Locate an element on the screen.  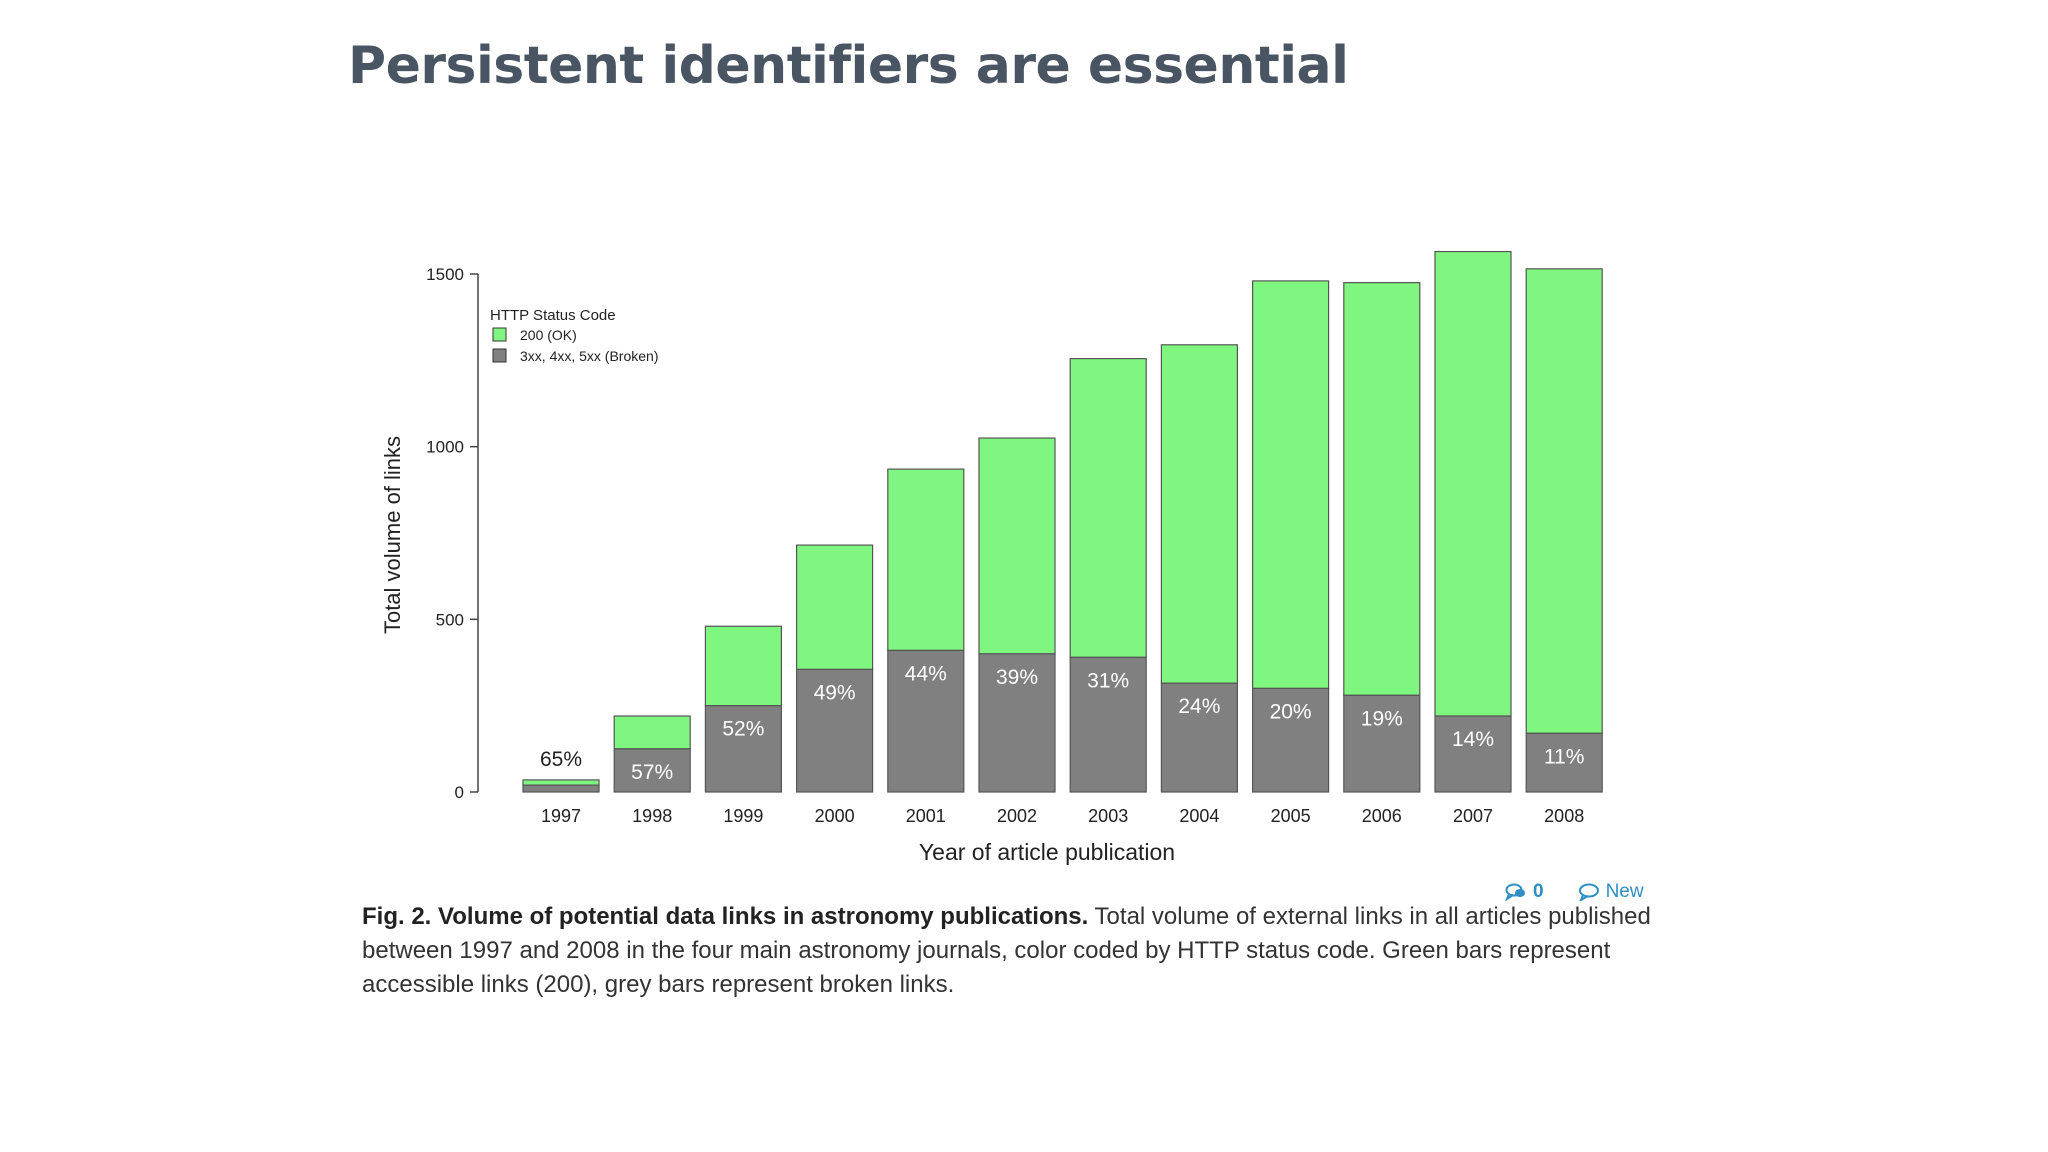
bar-ok-2003 is located at coordinates (1108, 508).